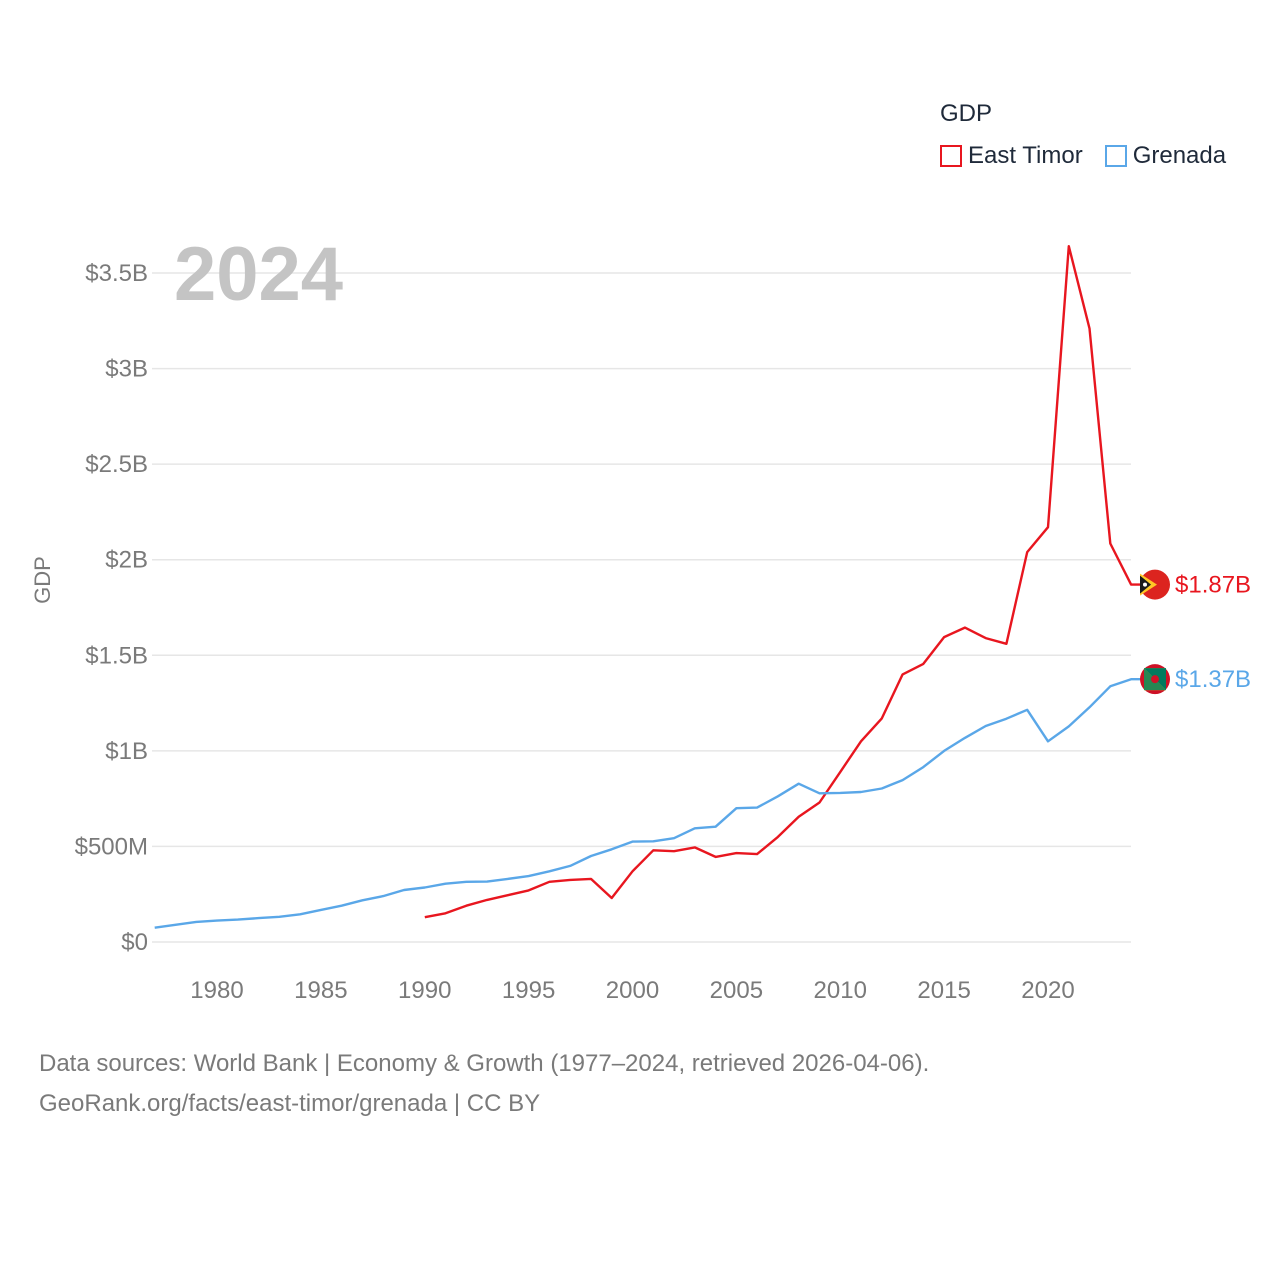  What do you see at coordinates (951, 156) in the screenshot?
I see `legend-swatch-east-timor` at bounding box center [951, 156].